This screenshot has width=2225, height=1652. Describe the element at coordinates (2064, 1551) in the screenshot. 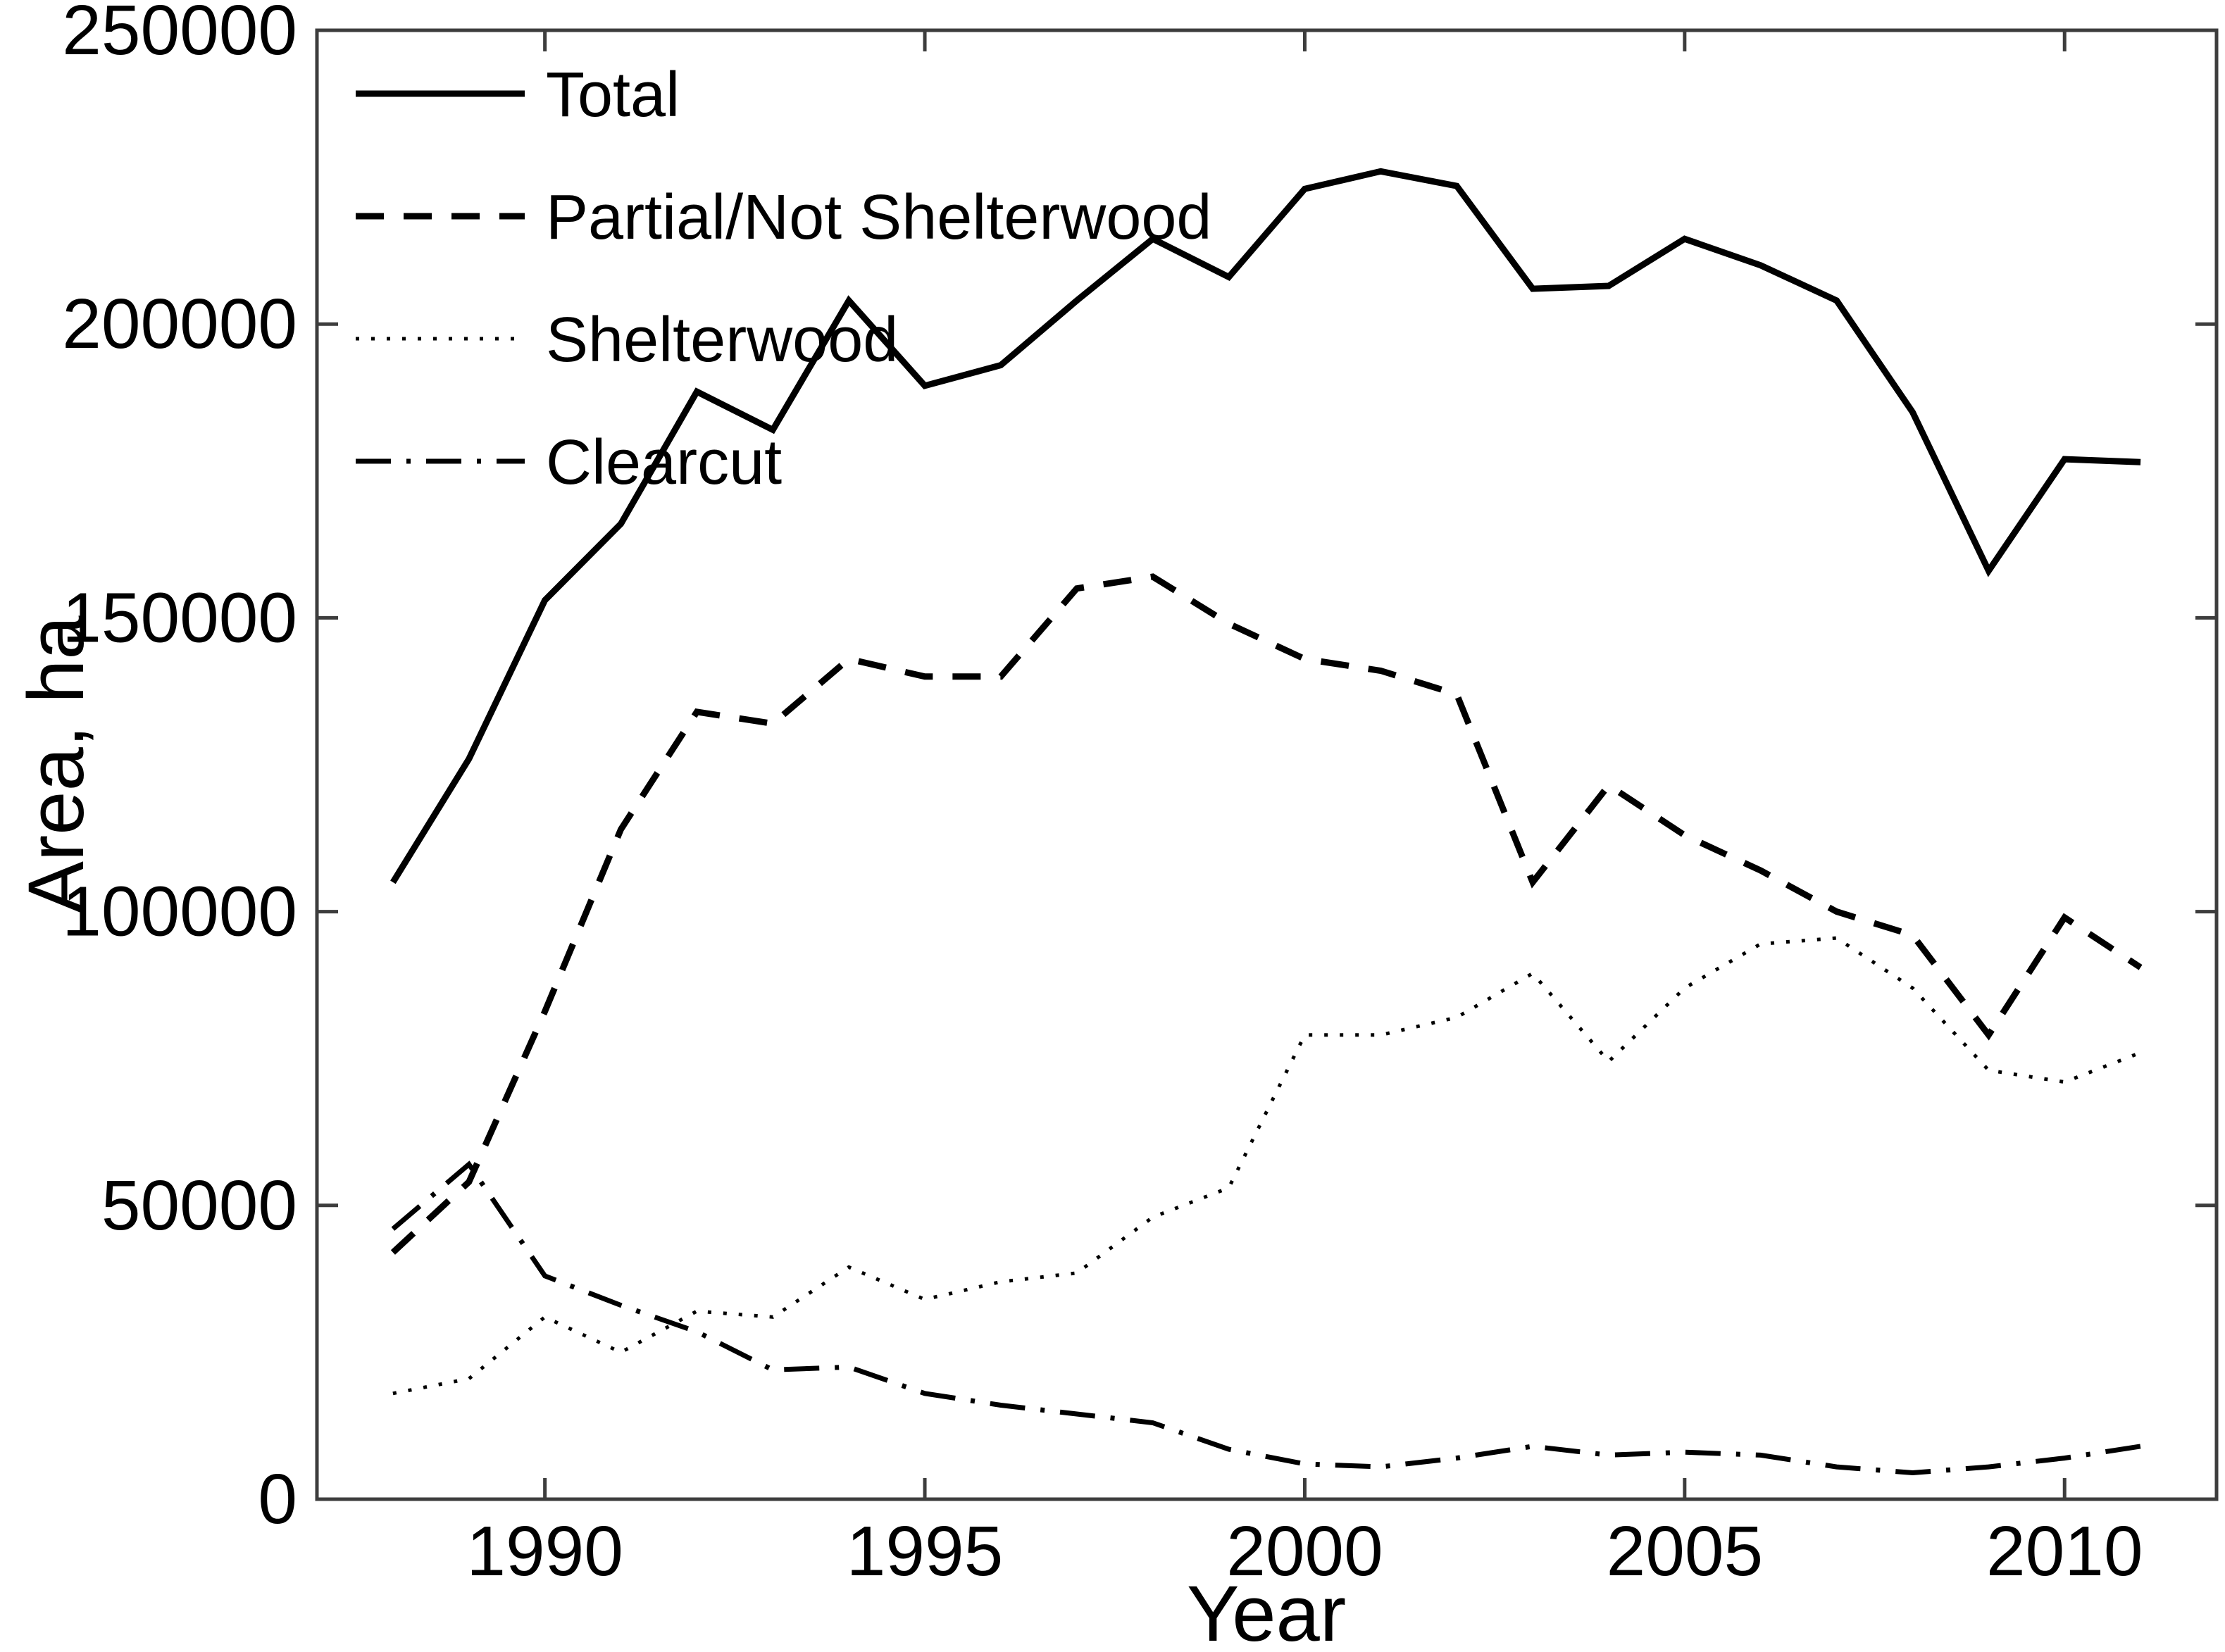

I see `x-tick-label: 2010` at that location.